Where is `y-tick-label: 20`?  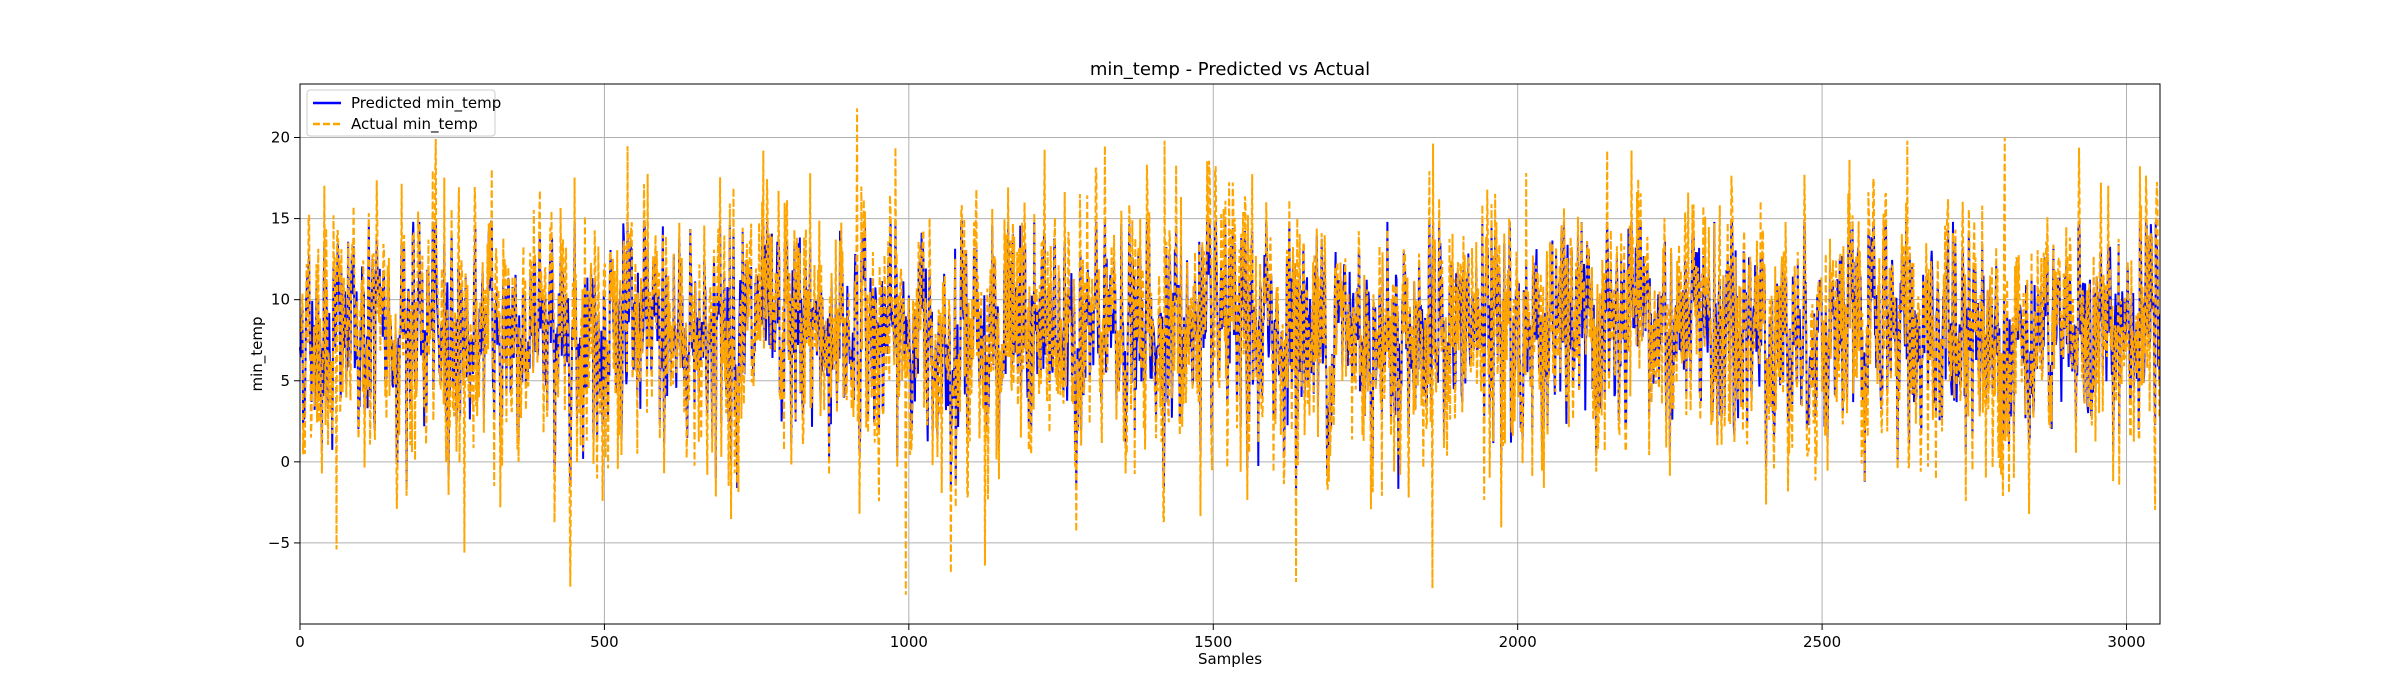
y-tick-label: 20 is located at coordinates (280, 138).